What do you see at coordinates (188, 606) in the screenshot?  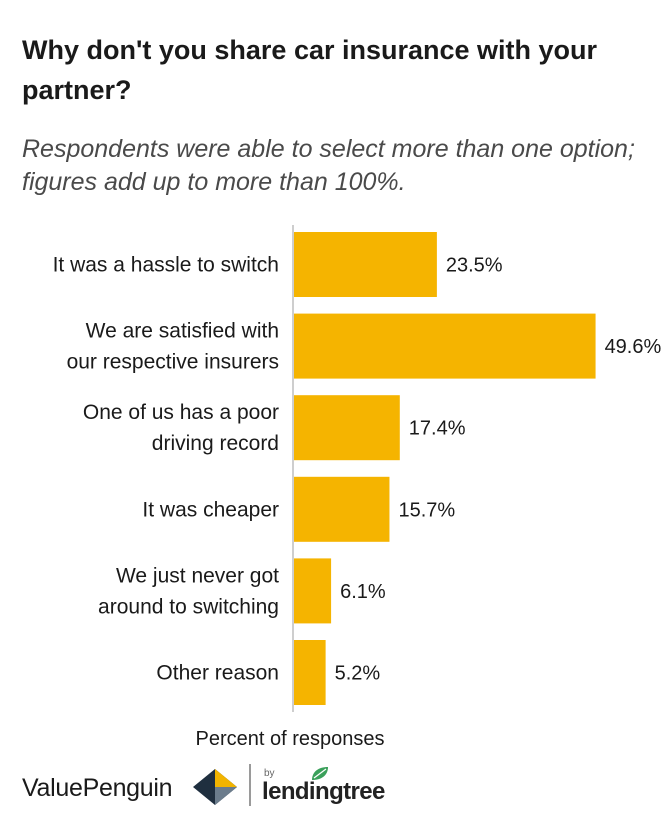 I see `category-label: around to switching` at bounding box center [188, 606].